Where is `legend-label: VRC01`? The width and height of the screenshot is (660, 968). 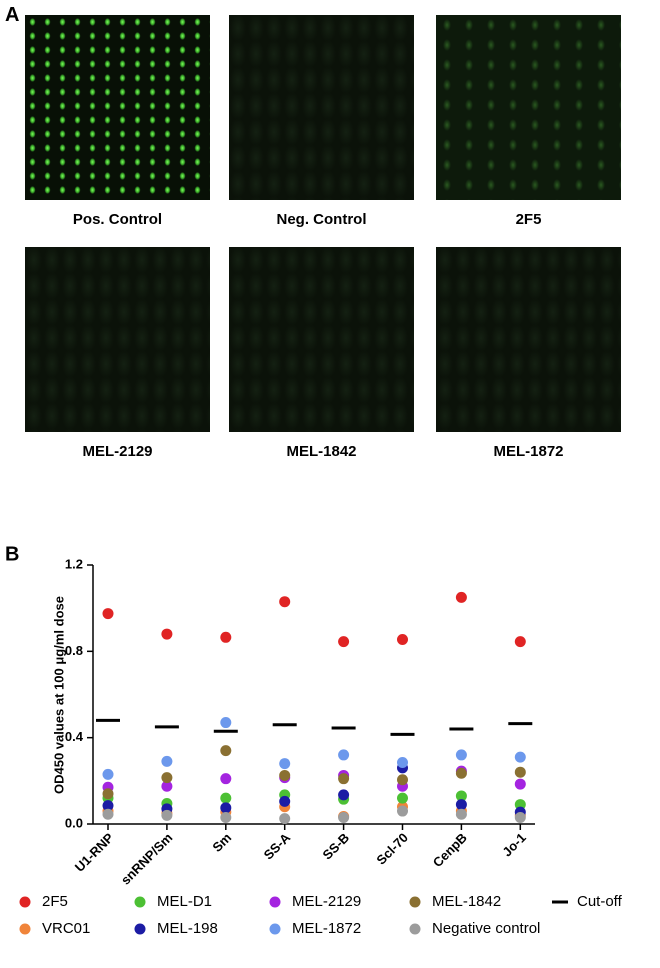 legend-label: VRC01 is located at coordinates (66, 928).